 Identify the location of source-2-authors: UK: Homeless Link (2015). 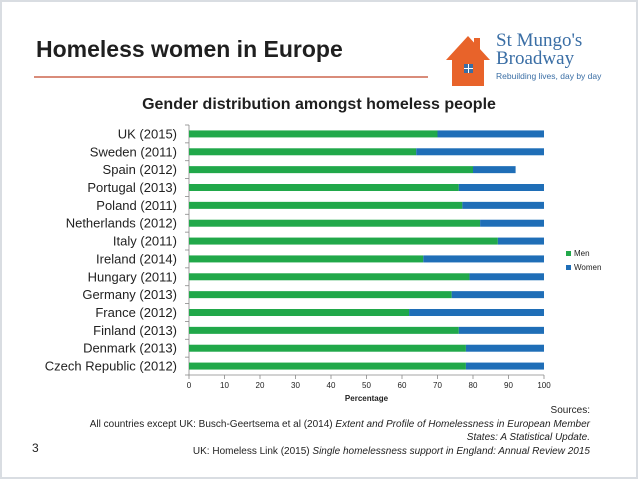
(252, 451).